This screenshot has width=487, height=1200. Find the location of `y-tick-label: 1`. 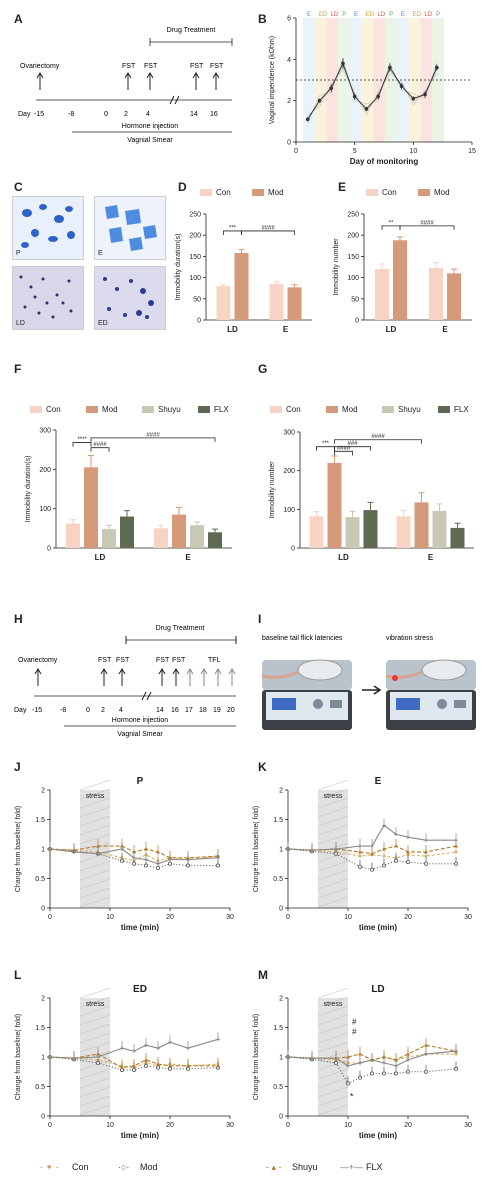

y-tick-label: 1 is located at coordinates (43, 850).